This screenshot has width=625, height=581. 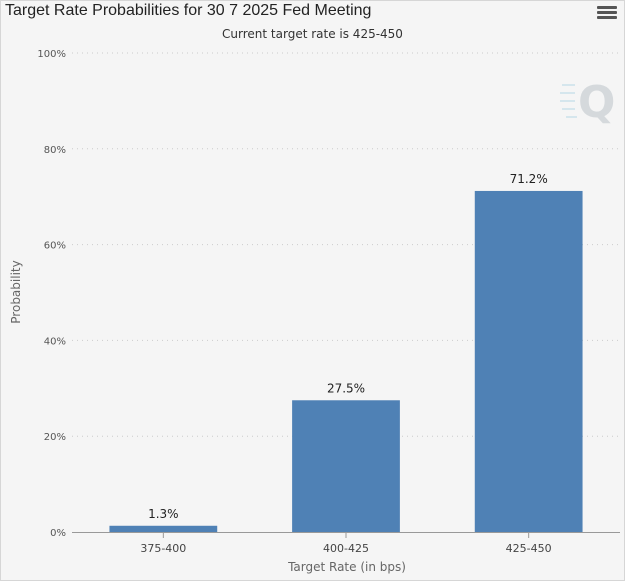 What do you see at coordinates (163, 514) in the screenshot?
I see `data-label: 1.3%` at bounding box center [163, 514].